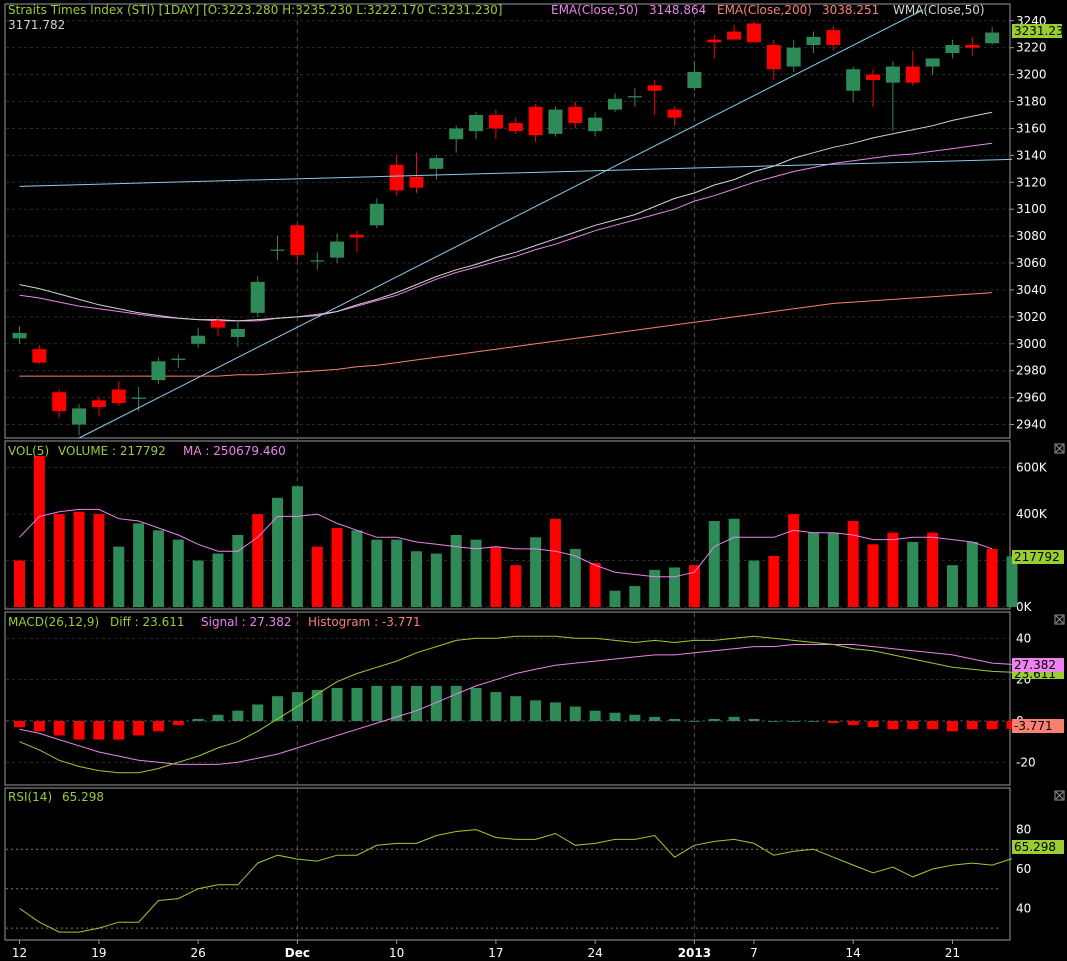 The width and height of the screenshot is (1067, 961). I want to click on macd-signal-label: Signal : 27.382, so click(246, 622).